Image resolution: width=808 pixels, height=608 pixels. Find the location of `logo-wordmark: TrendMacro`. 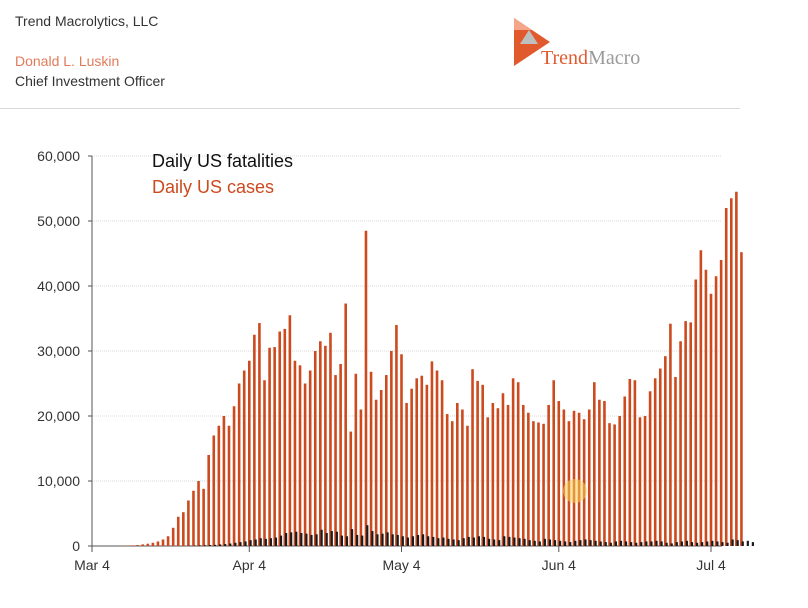

logo-wordmark: TrendMacro is located at coordinates (590, 58).